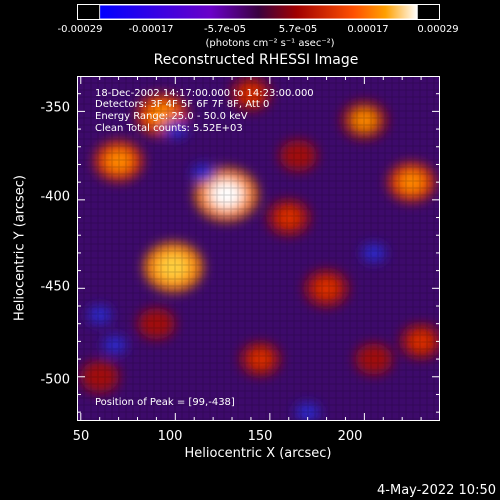 This screenshot has width=500, height=500. Describe the element at coordinates (20, 248) in the screenshot. I see `y-axis-title: Heliocentric Y (arcsec)` at that location.